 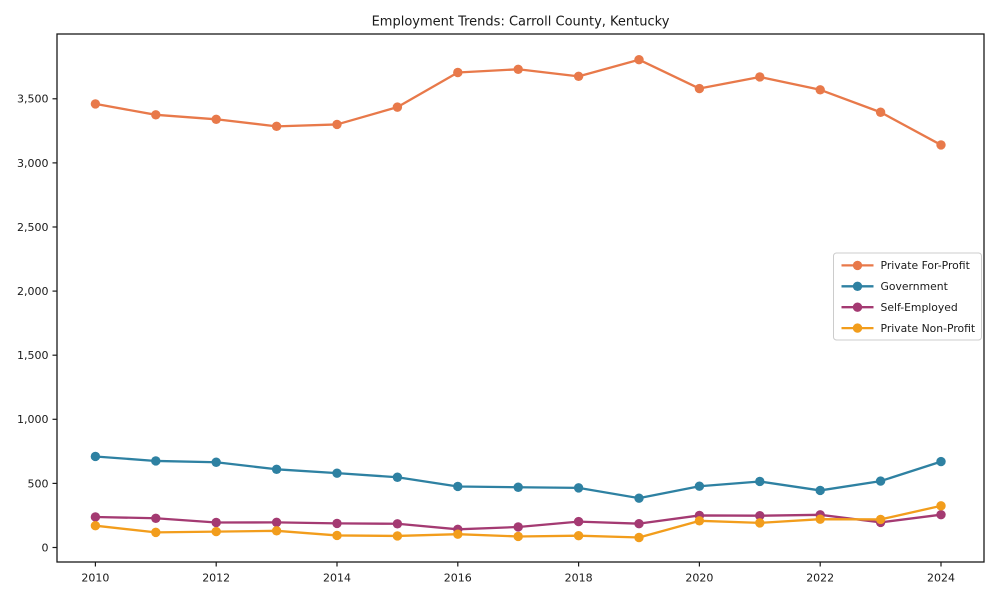 What do you see at coordinates (216, 531) in the screenshot?
I see `data-point-private-non-profit-2012` at bounding box center [216, 531].